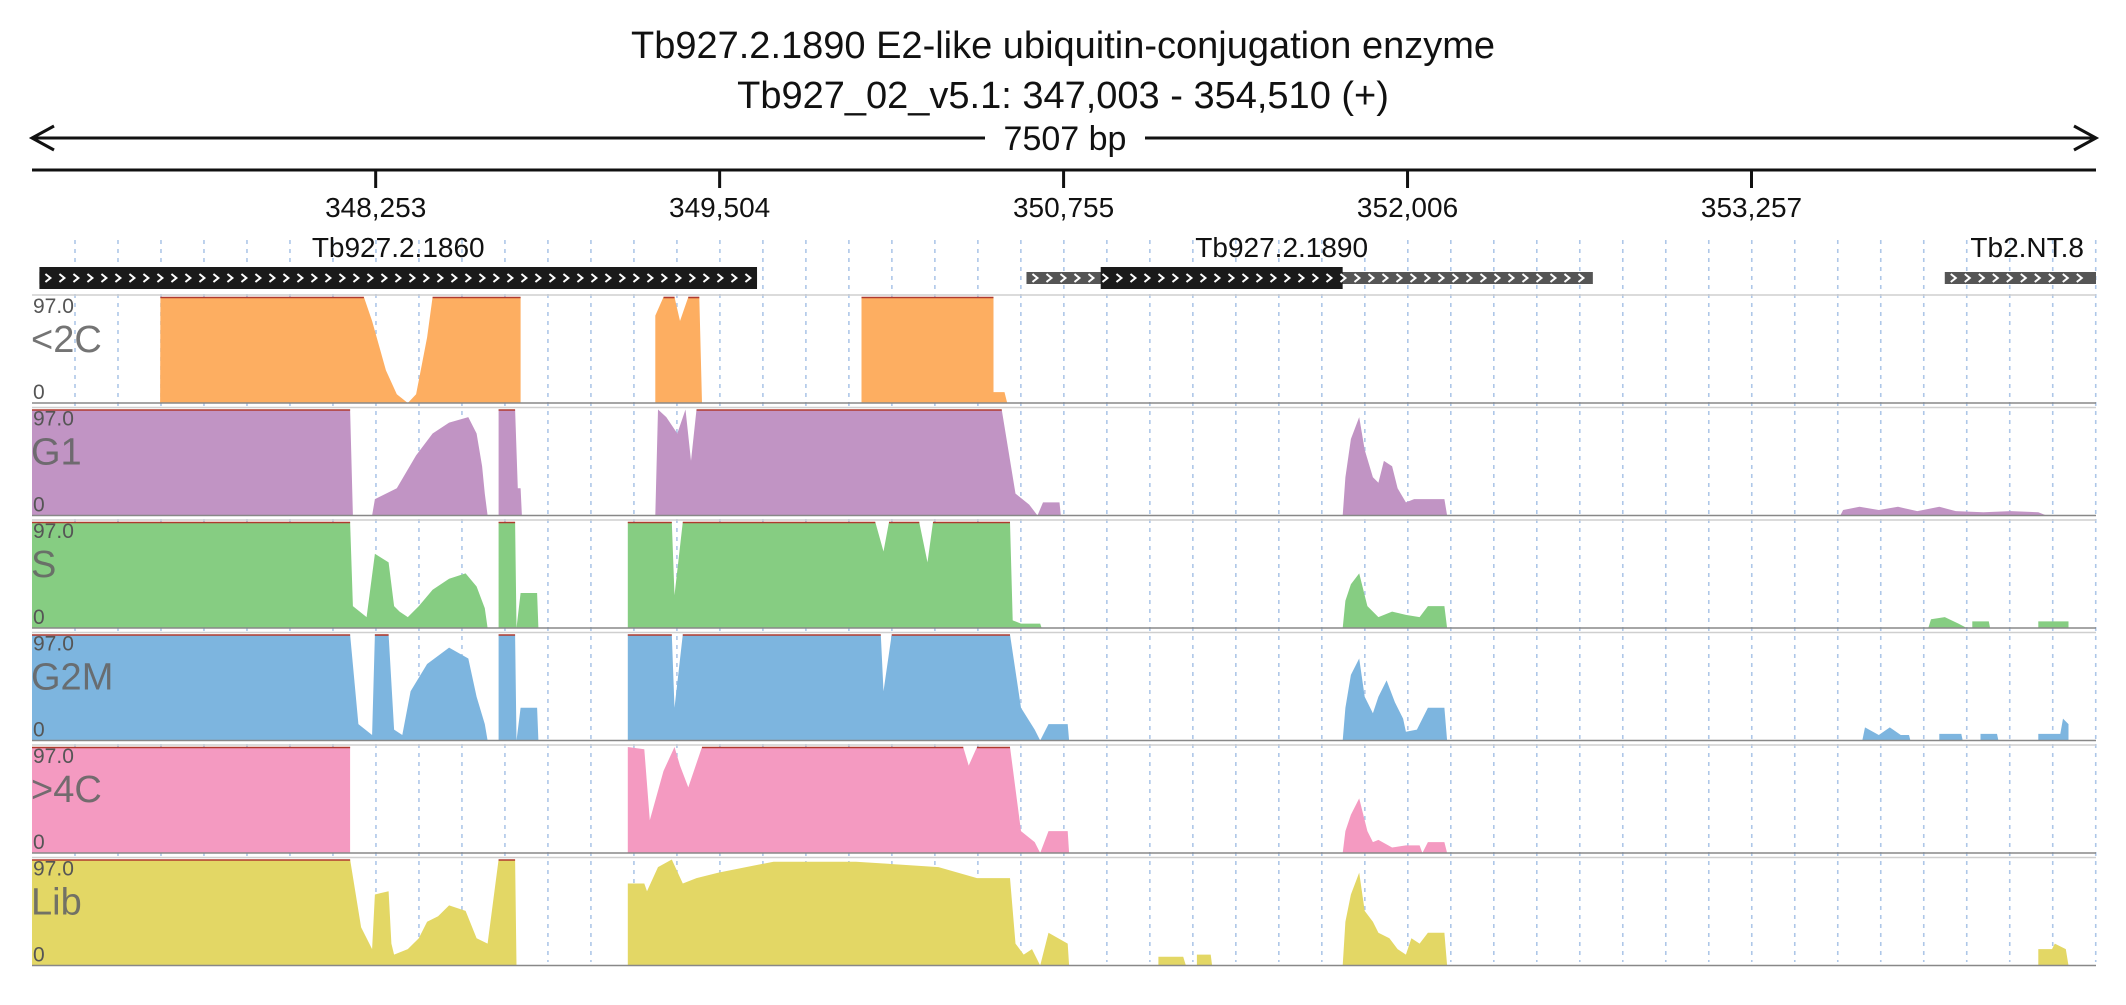 This screenshot has height=1005, width=2126. Describe the element at coordinates (53, 644) in the screenshot. I see `y-max-label-3: 97.0` at that location.